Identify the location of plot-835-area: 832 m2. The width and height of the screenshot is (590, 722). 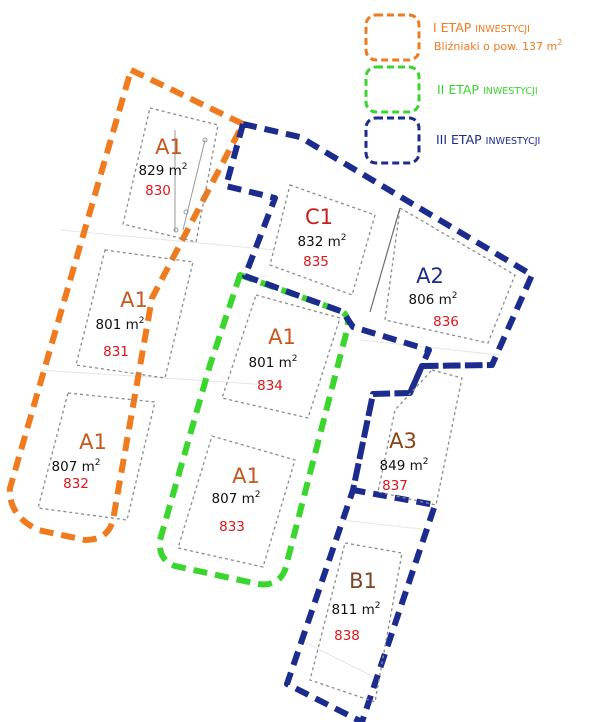
(322, 241).